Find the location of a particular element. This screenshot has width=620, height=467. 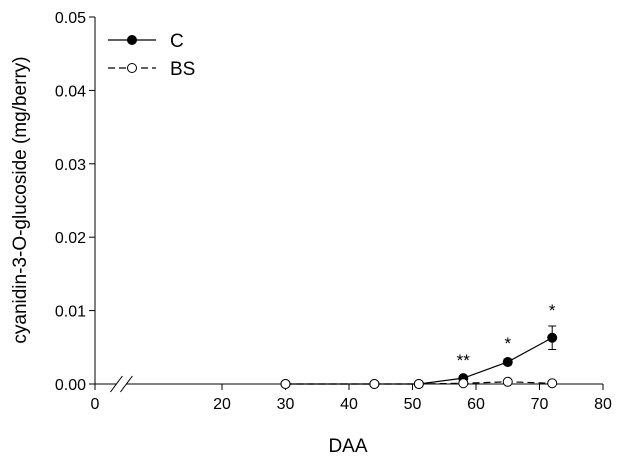

y-tick-label: 0.03 is located at coordinates (70, 165).